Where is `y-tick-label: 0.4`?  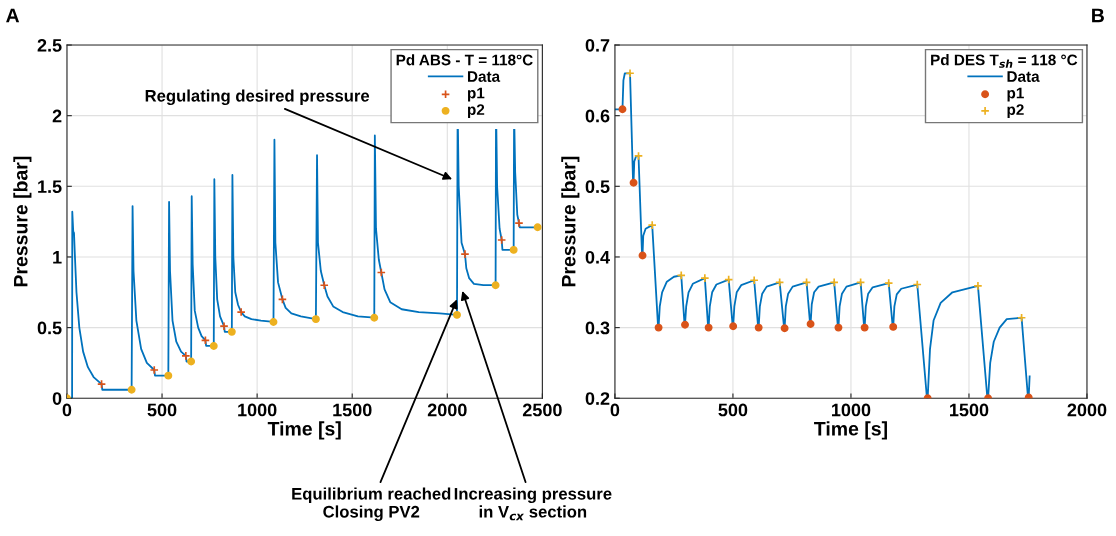
y-tick-label: 0.4 is located at coordinates (597, 257).